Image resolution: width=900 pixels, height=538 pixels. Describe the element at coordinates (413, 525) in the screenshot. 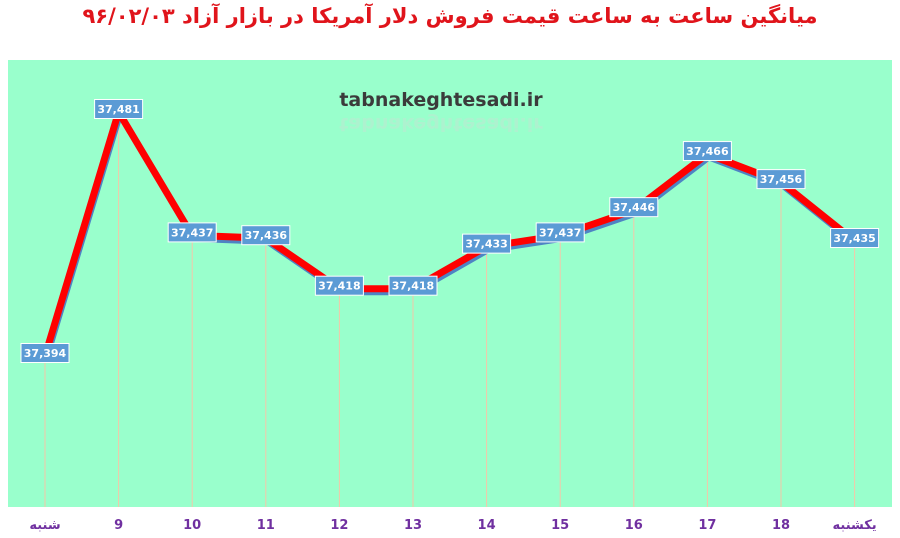

I see `x-tick-label: 13` at that location.